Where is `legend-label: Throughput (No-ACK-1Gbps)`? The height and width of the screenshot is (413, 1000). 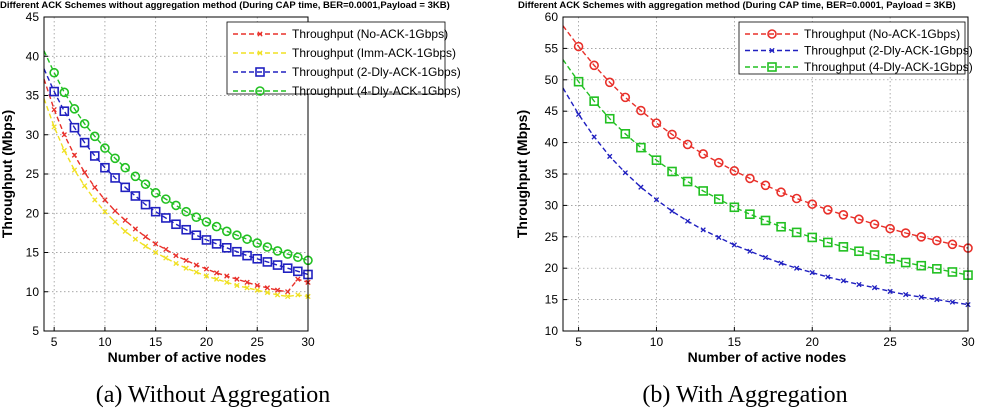
legend-label: Throughput (No-ACK-1Gbps) is located at coordinates (370, 34).